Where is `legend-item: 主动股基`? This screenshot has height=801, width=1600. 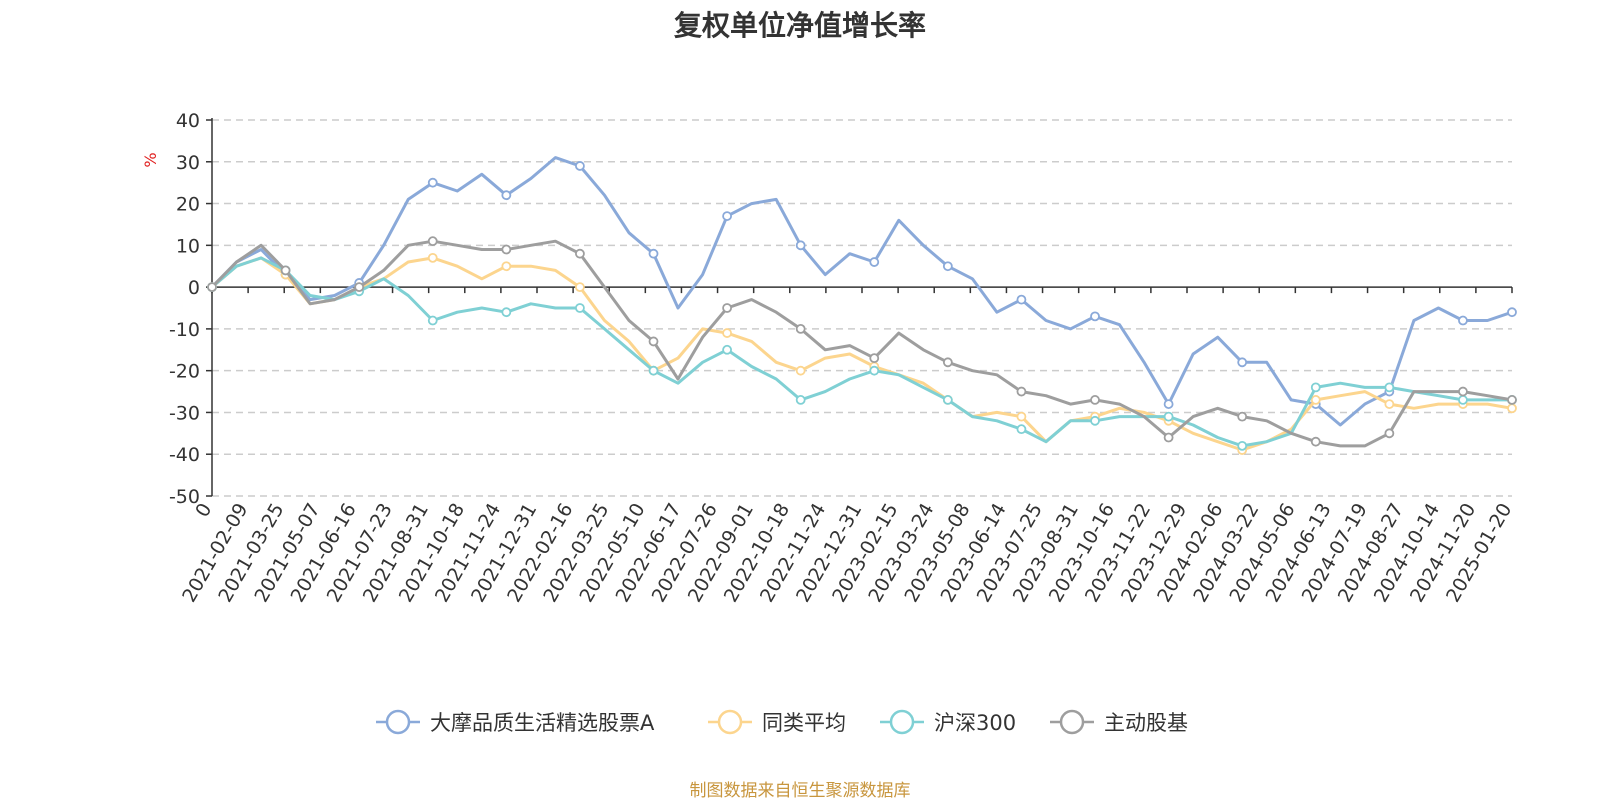
legend-item: 主动股基 is located at coordinates (1119, 722).